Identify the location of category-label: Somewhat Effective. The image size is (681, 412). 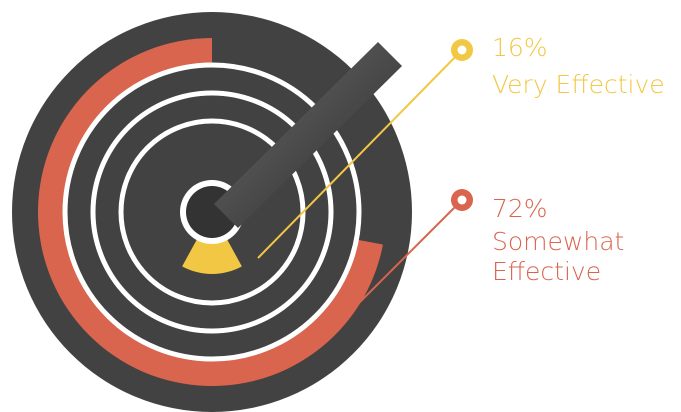
(558, 256).